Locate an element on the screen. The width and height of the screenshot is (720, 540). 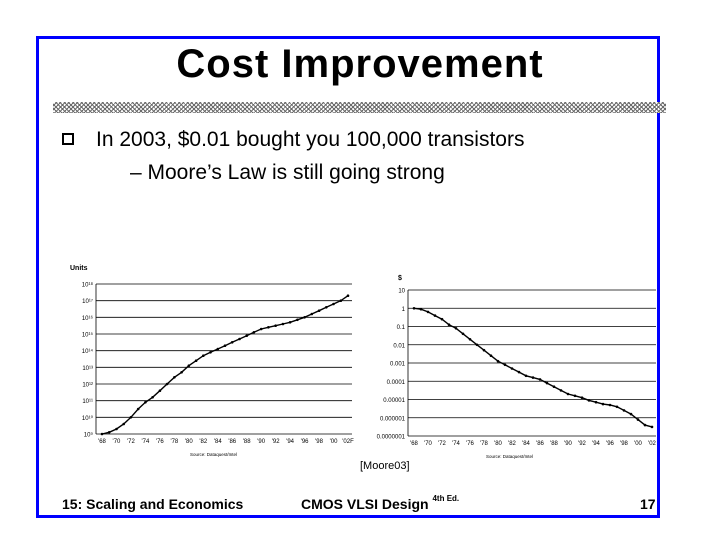
y-tick-label: 0.1 is located at coordinates (401, 328).